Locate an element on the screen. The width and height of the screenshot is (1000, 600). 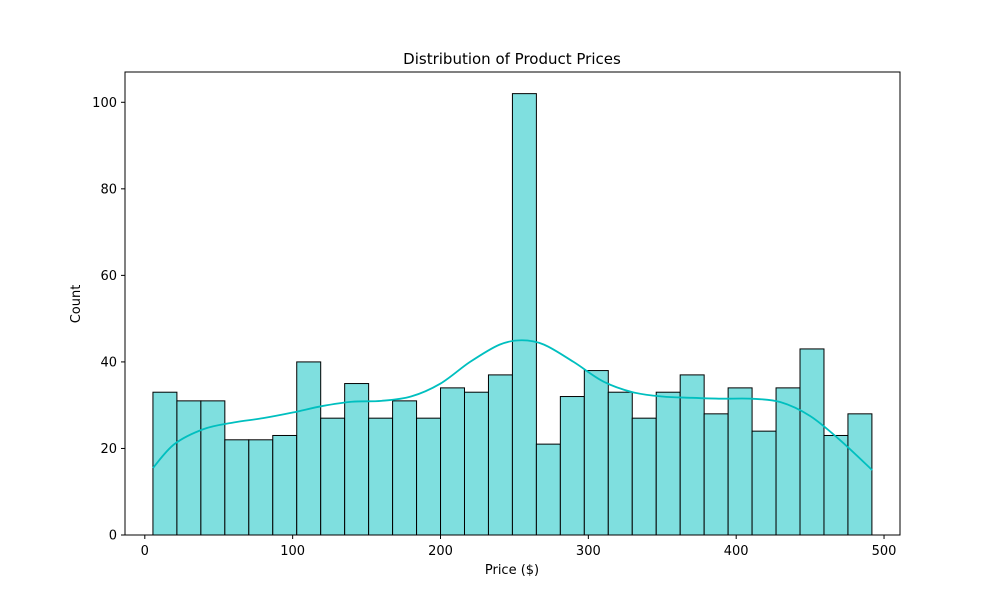
x-axis: 0 100 200 300 400 500 is located at coordinates (519, 547).